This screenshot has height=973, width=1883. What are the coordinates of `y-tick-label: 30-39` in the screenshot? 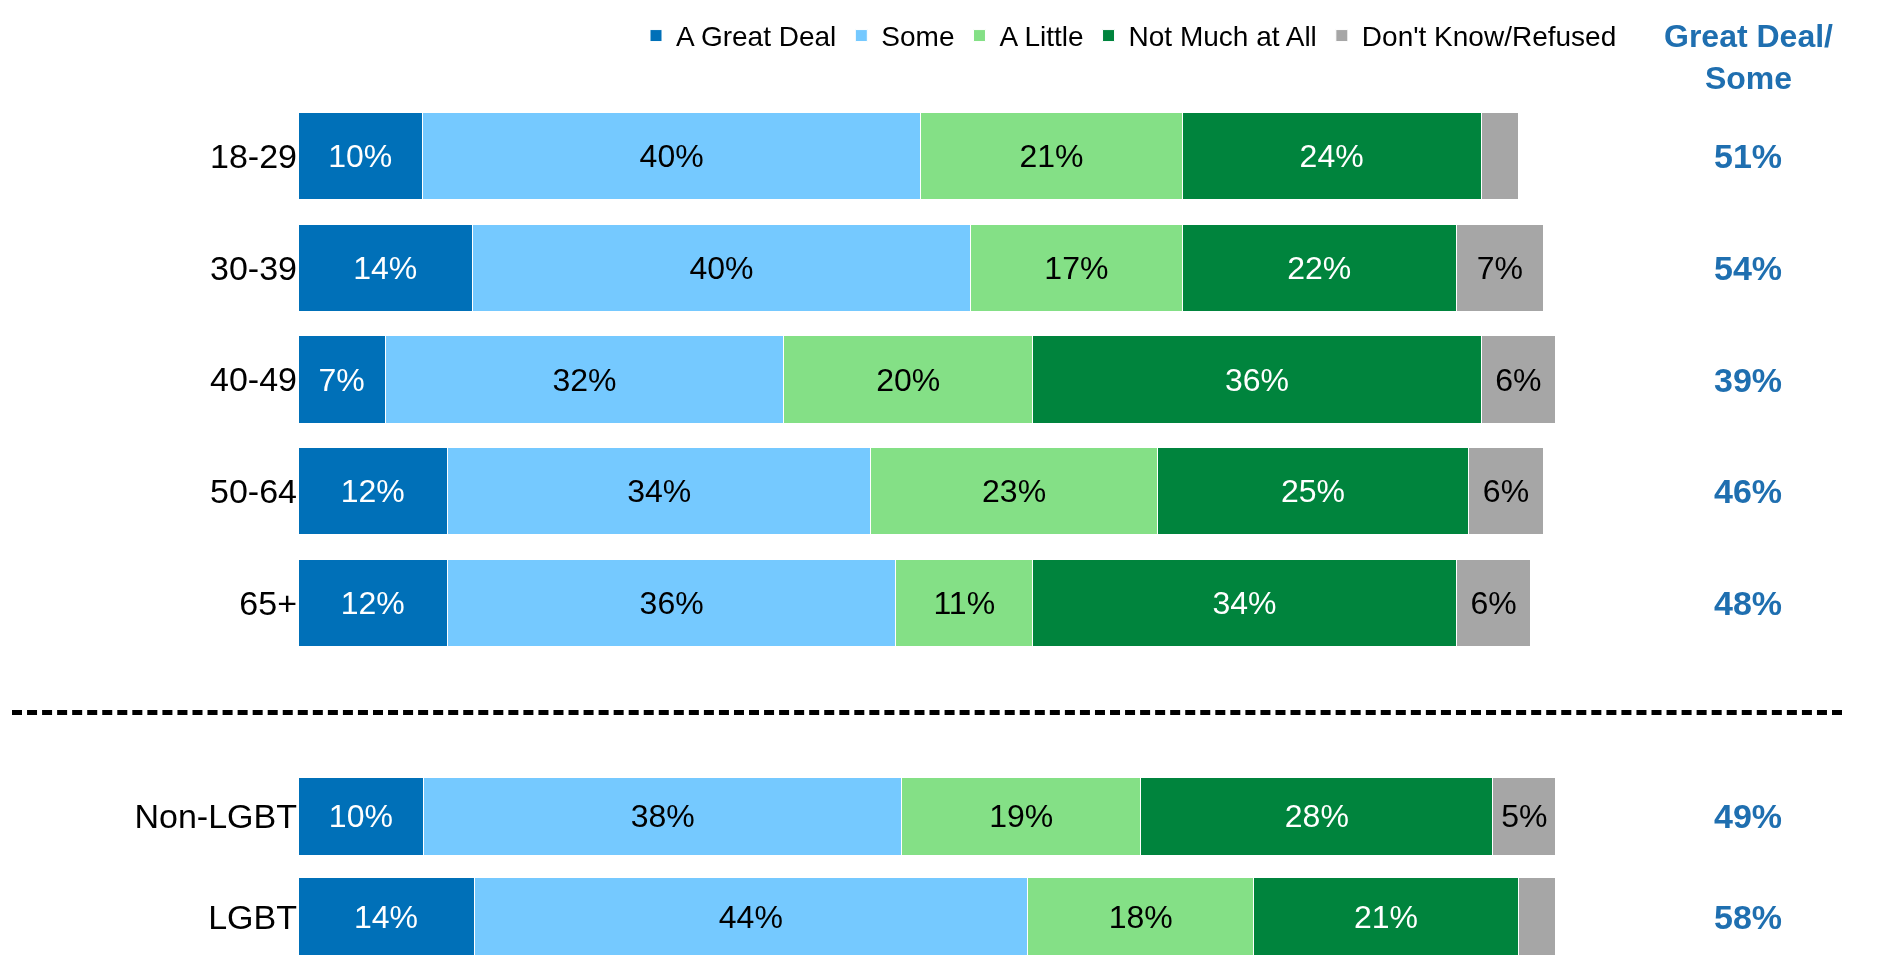 It's located at (253, 267).